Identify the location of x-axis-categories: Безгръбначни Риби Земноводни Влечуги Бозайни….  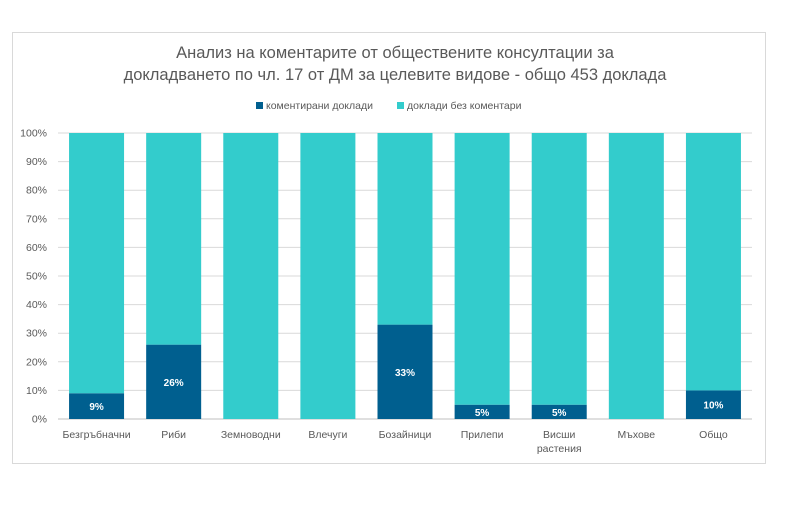
(395, 442).